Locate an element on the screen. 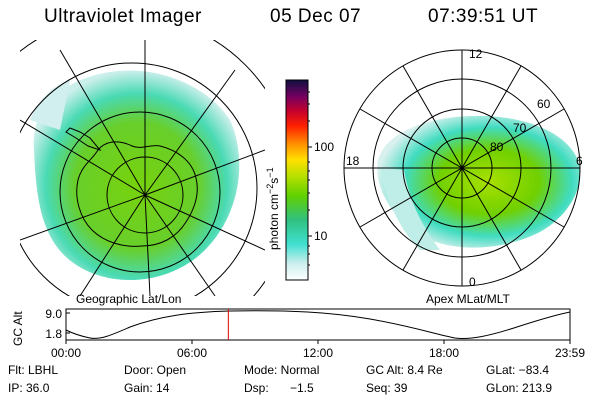  flt-label: Flt: LBHL is located at coordinates (33, 370).